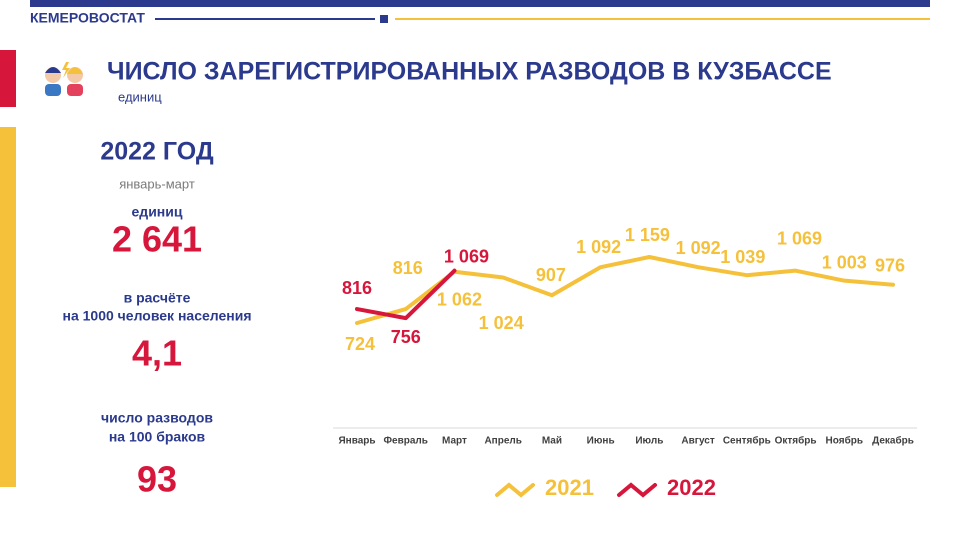 This screenshot has height=539, width=958. Describe the element at coordinates (601, 441) in the screenshot. I see `x-tick-label: Июнь` at that location.